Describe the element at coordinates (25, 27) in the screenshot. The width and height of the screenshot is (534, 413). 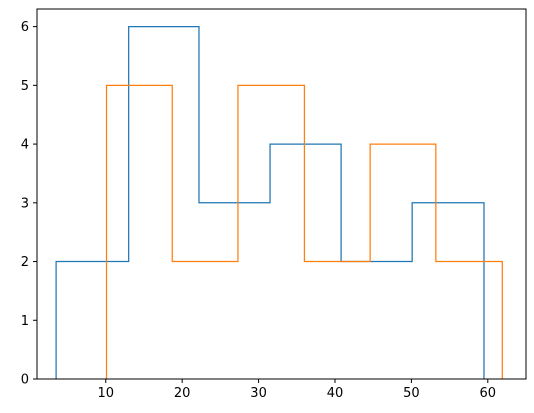
I see `y-tick-label: 6` at that location.